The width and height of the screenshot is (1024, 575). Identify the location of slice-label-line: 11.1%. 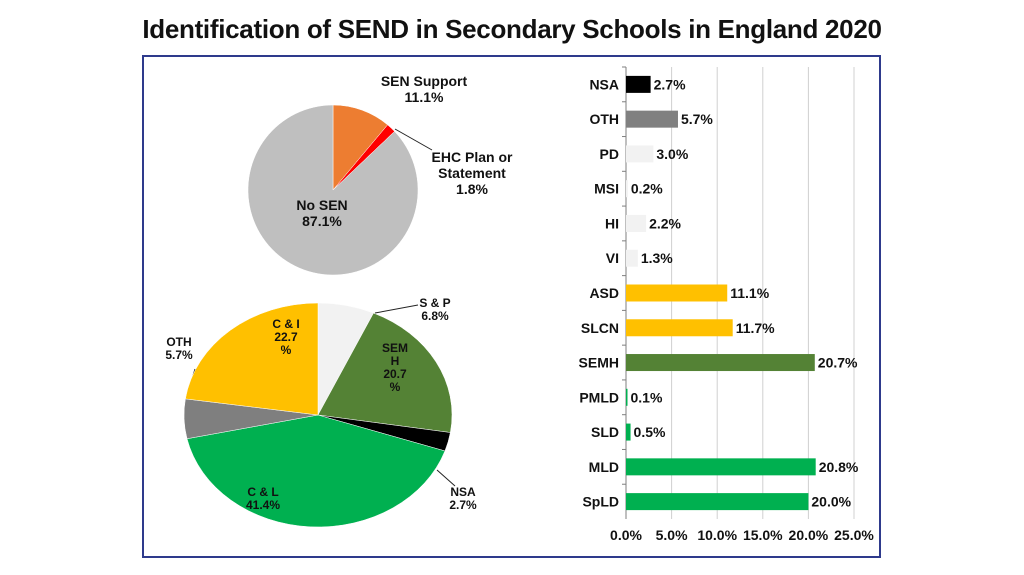
(424, 97).